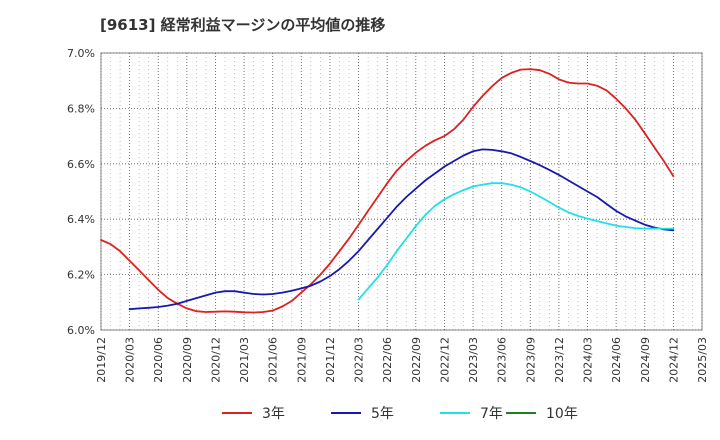 The image size is (720, 440). I want to click on x-tick-label: 2023/03, so click(473, 360).